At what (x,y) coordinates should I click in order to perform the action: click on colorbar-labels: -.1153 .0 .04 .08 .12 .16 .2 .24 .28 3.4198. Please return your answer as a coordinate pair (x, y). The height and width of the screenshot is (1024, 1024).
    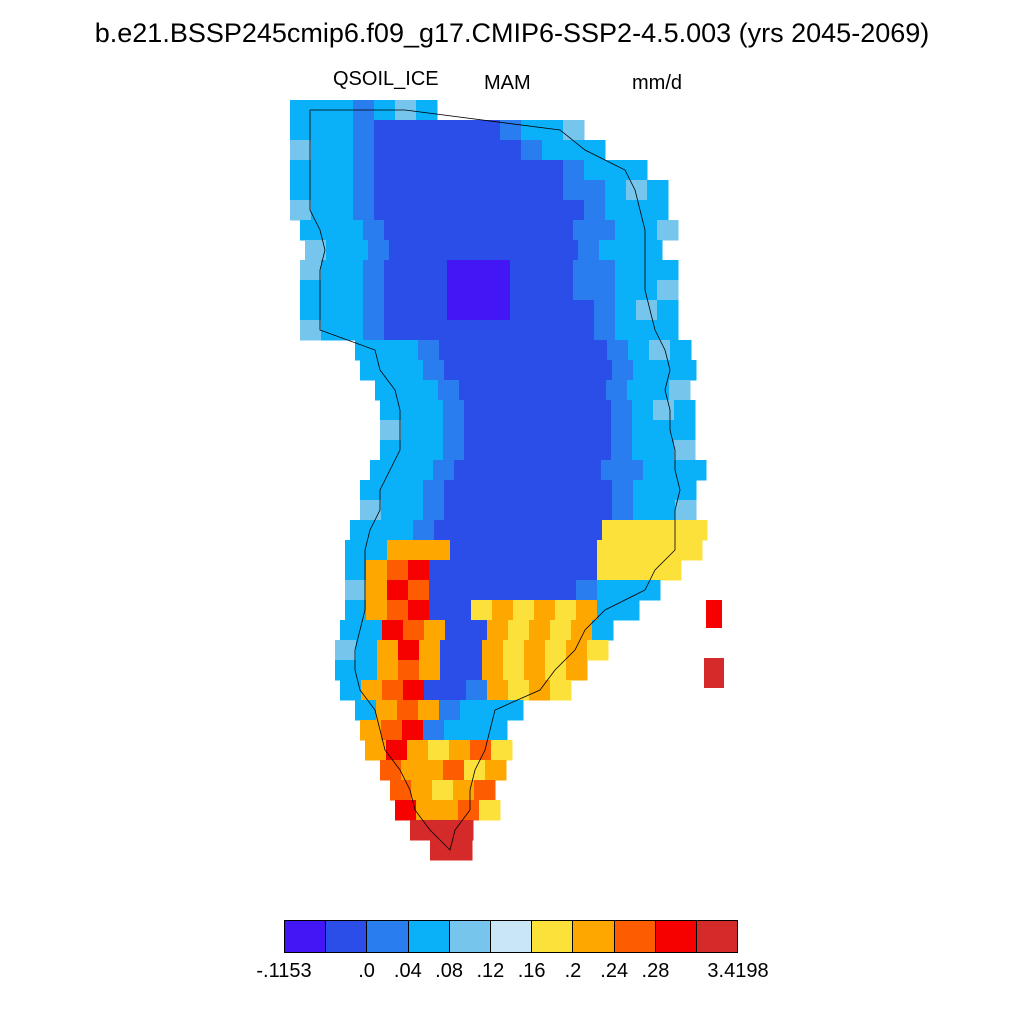
    Looking at the image, I should click on (512, 974).